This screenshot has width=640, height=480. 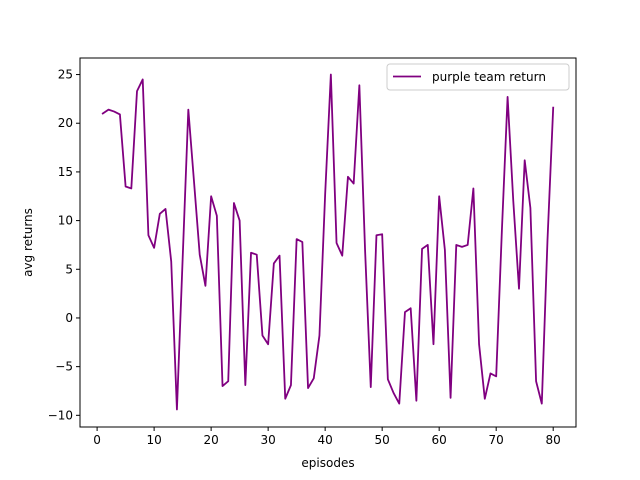 I want to click on y-tick-label: 15, so click(x=65, y=172).